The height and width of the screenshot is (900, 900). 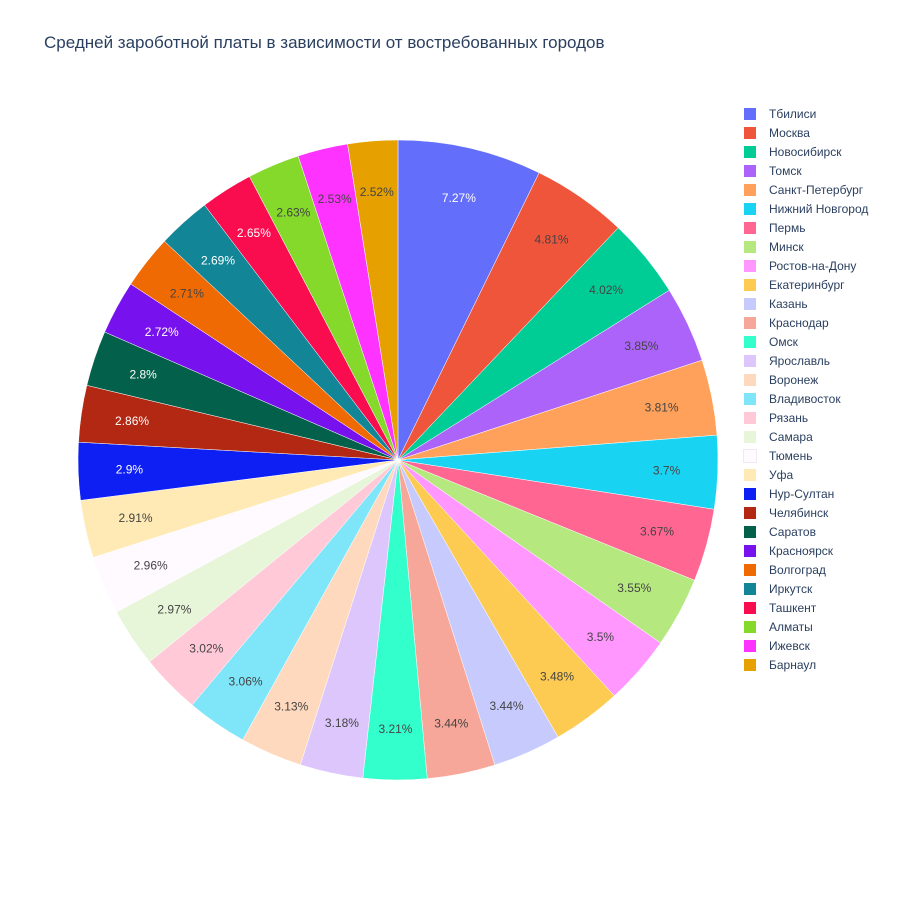 What do you see at coordinates (820, 304) in the screenshot?
I see `legend-item: Казань` at bounding box center [820, 304].